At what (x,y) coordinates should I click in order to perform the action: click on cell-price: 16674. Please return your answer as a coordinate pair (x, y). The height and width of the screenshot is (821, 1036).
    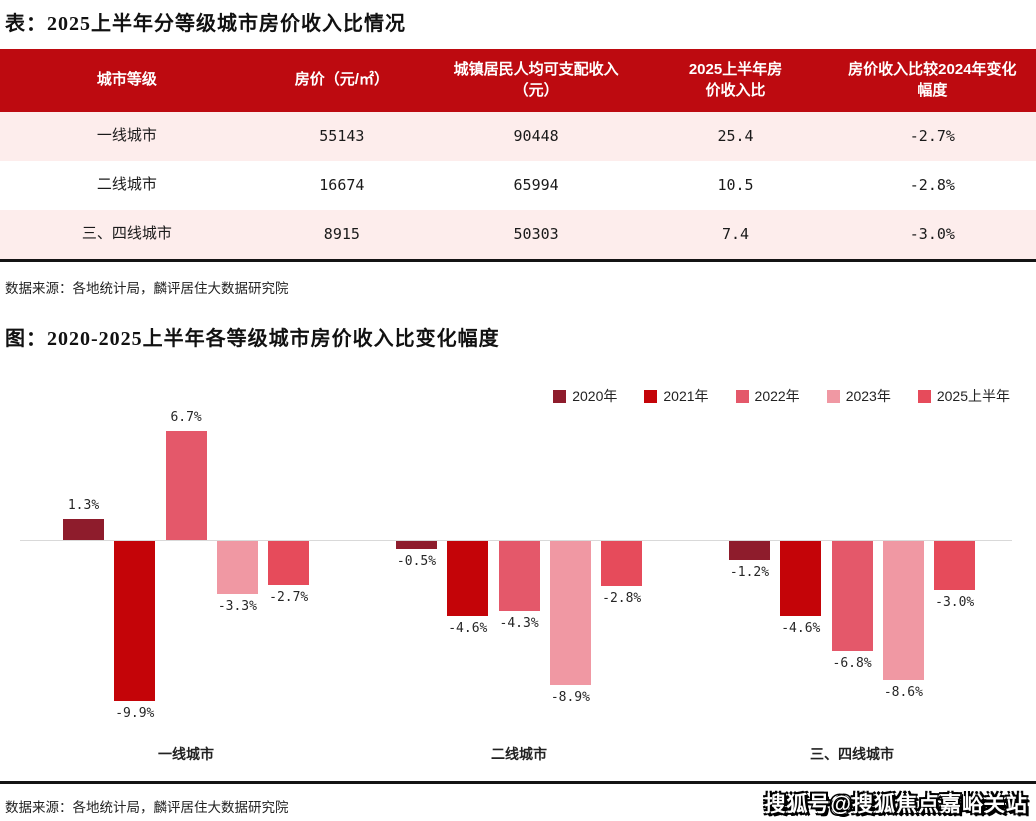
    Looking at the image, I should click on (342, 185).